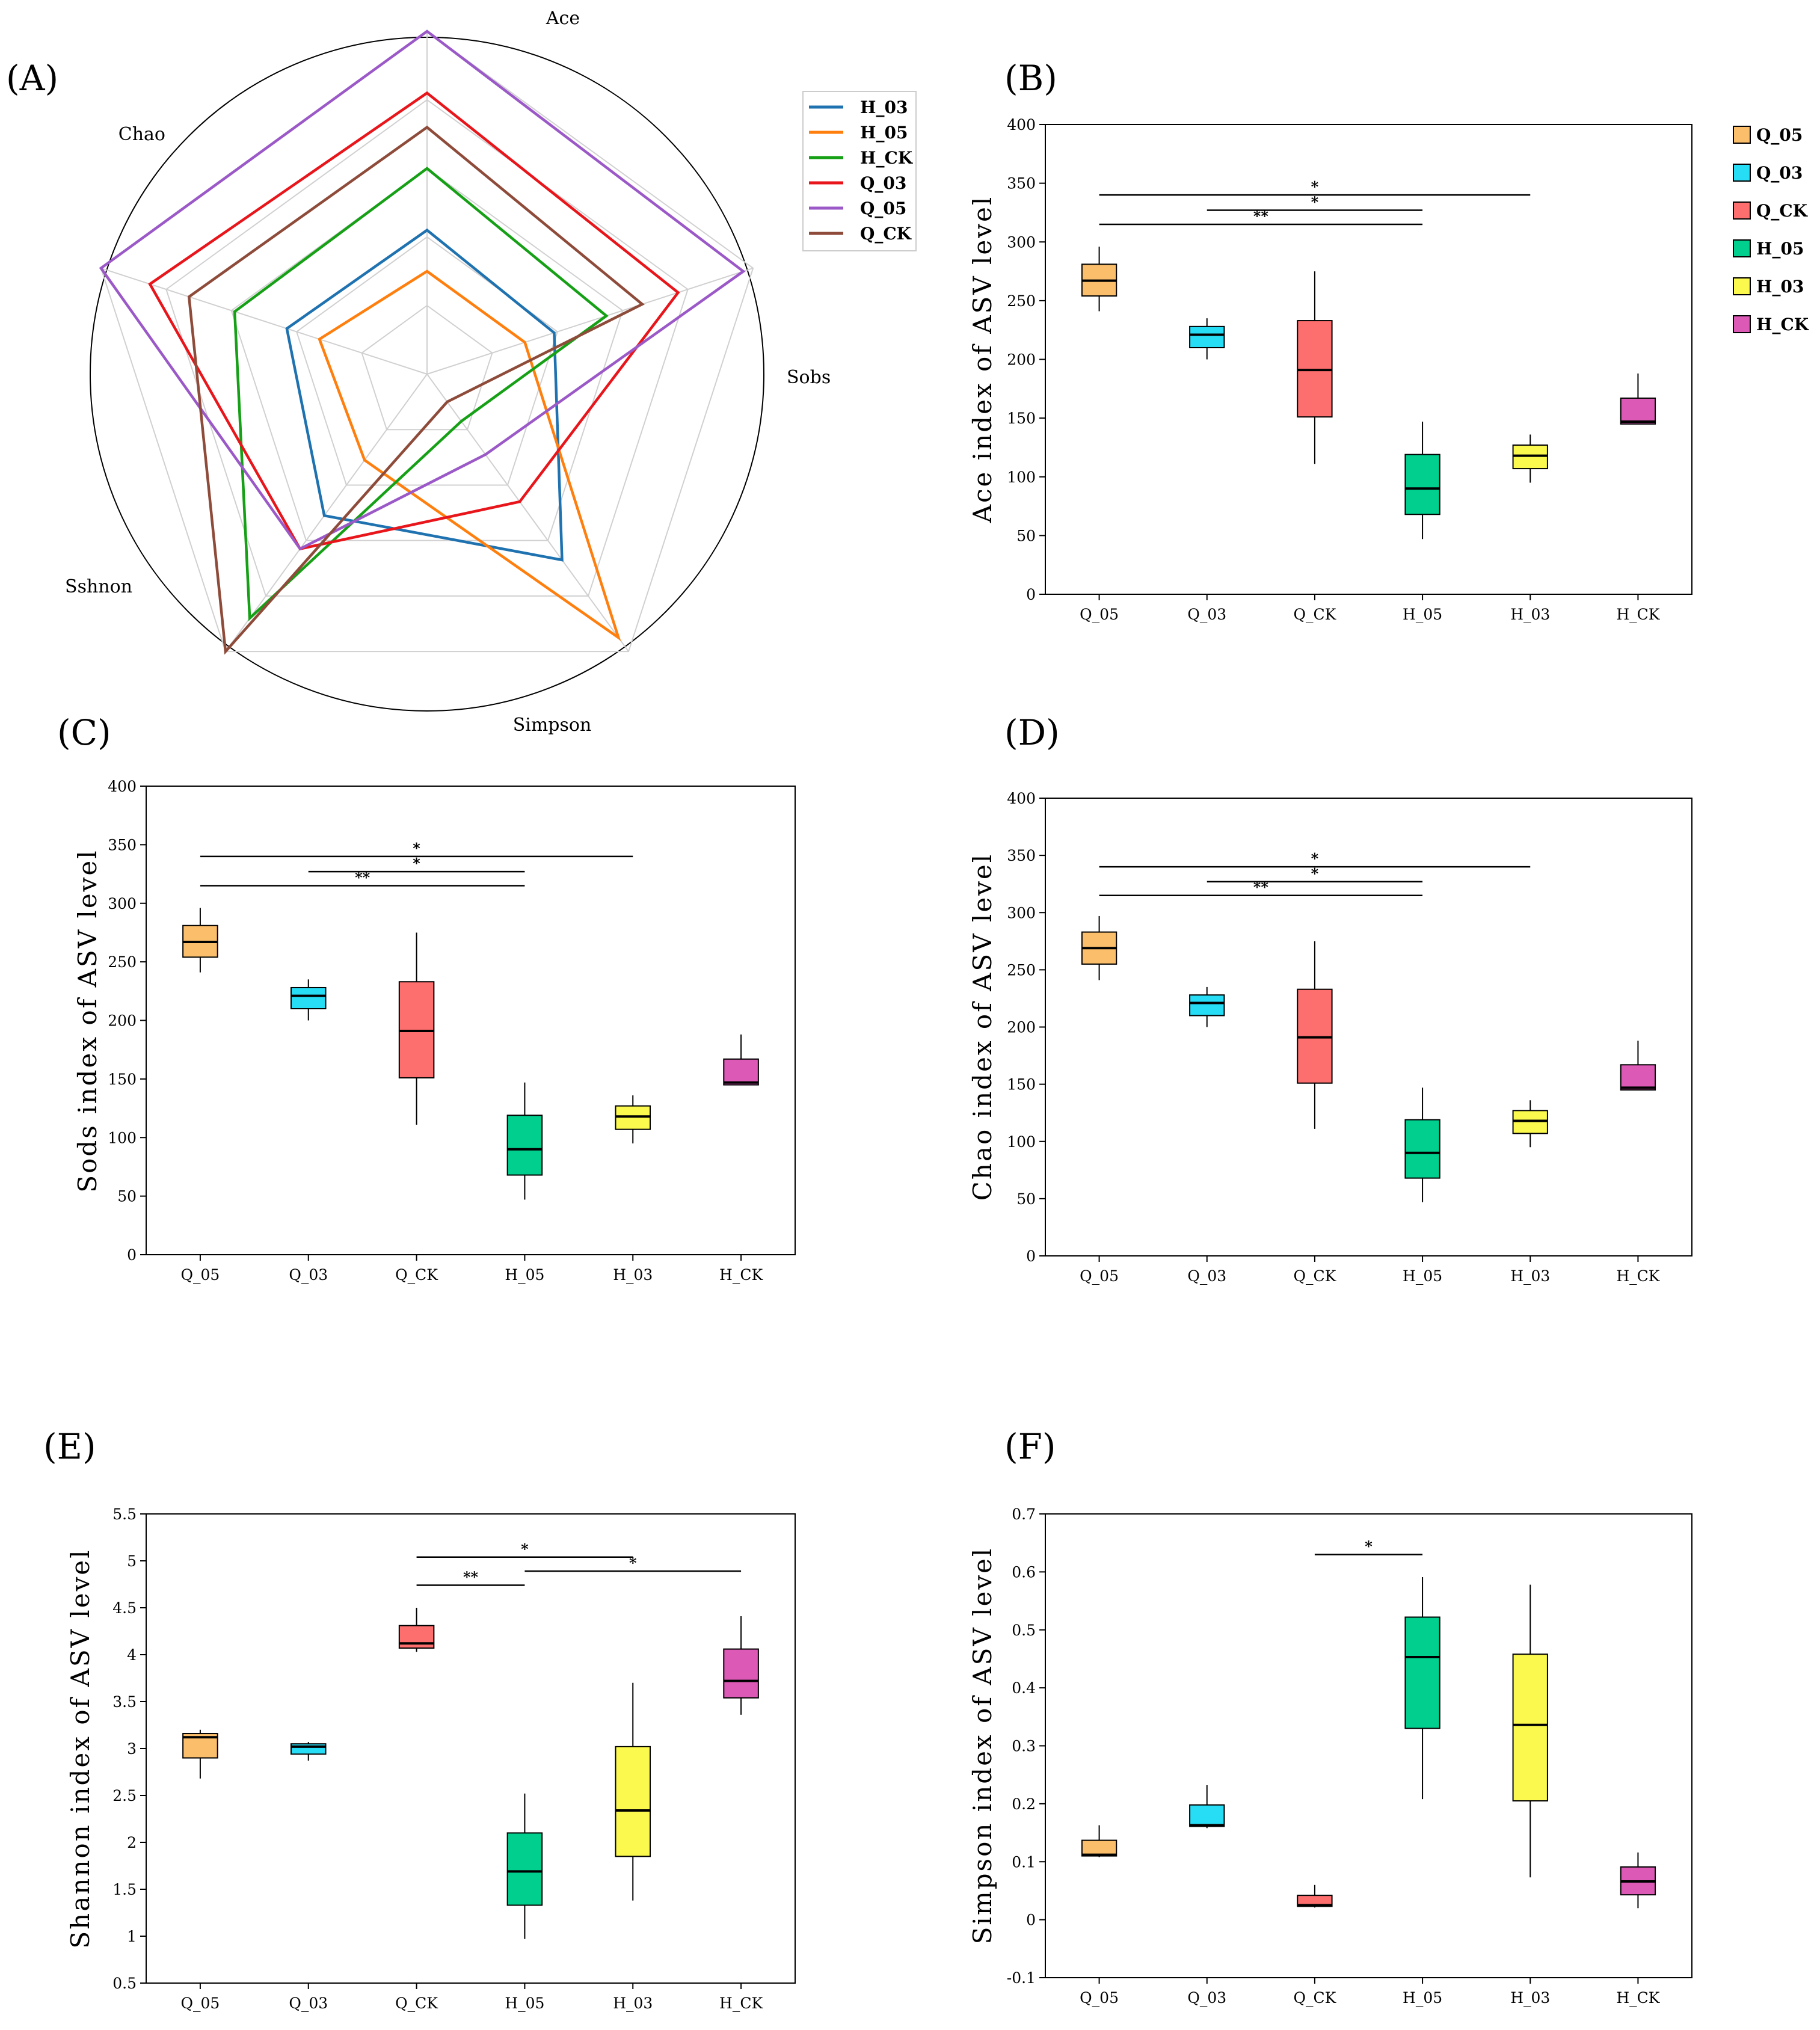  I want to click on radar-legend-box, so click(859, 171).